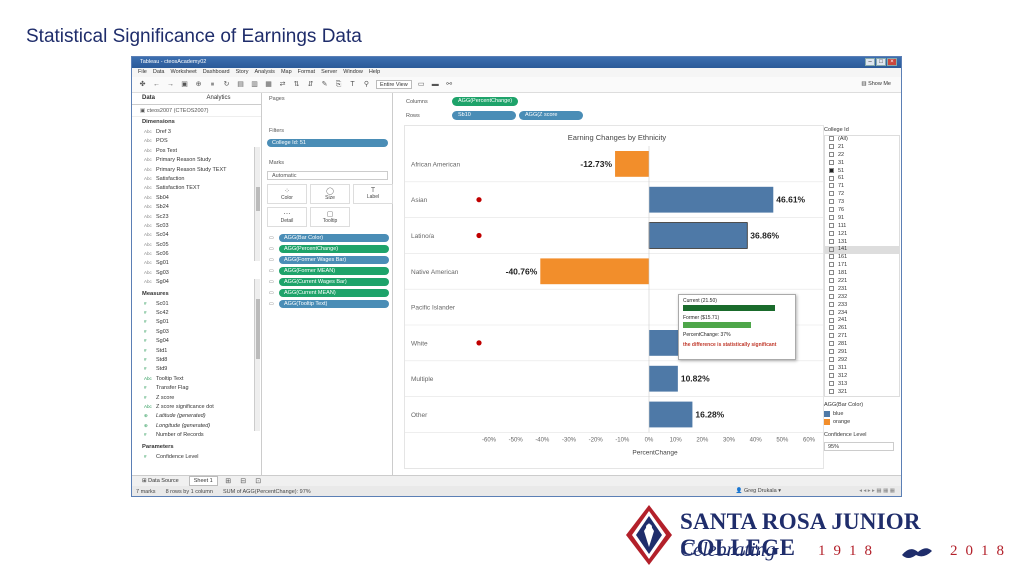 This screenshot has height=576, width=1024. I want to click on field-item: Abc Satisfaction, so click(202, 178).